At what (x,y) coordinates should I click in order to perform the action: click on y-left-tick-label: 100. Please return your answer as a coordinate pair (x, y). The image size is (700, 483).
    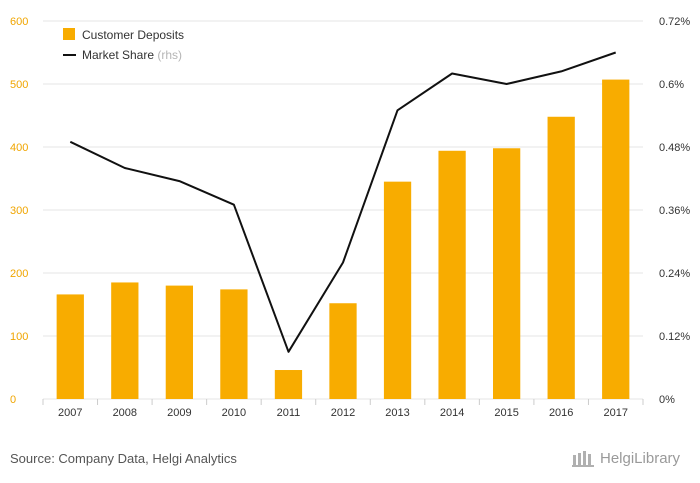
    Looking at the image, I should click on (19, 337).